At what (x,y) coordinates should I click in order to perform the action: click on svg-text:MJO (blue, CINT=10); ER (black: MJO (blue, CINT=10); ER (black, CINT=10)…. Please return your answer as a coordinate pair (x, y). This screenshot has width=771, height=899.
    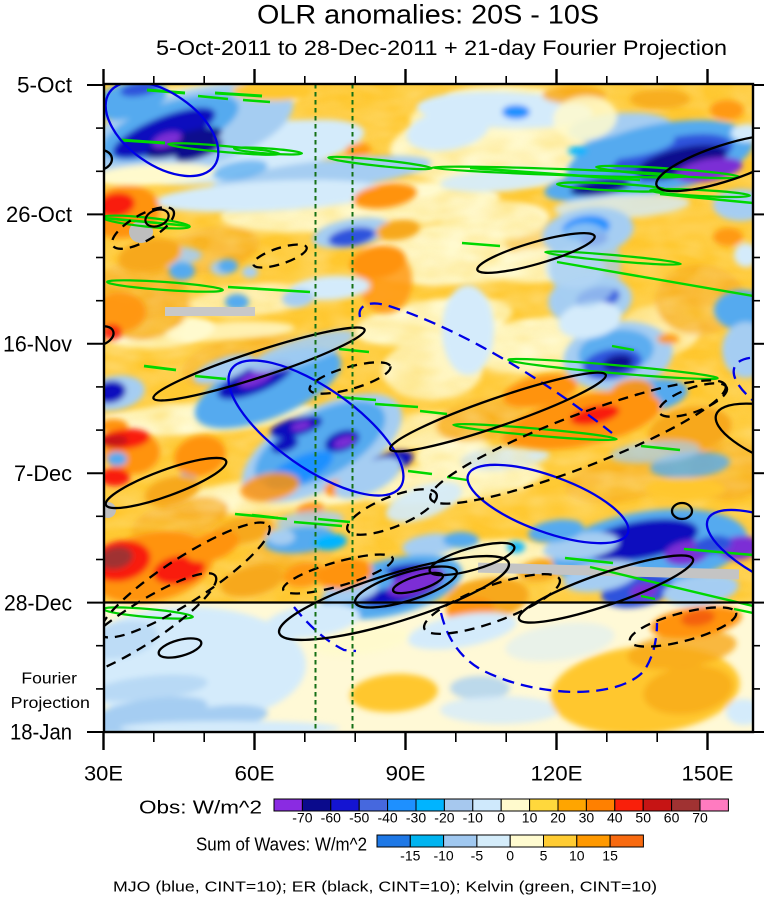
    Looking at the image, I should click on (385, 887).